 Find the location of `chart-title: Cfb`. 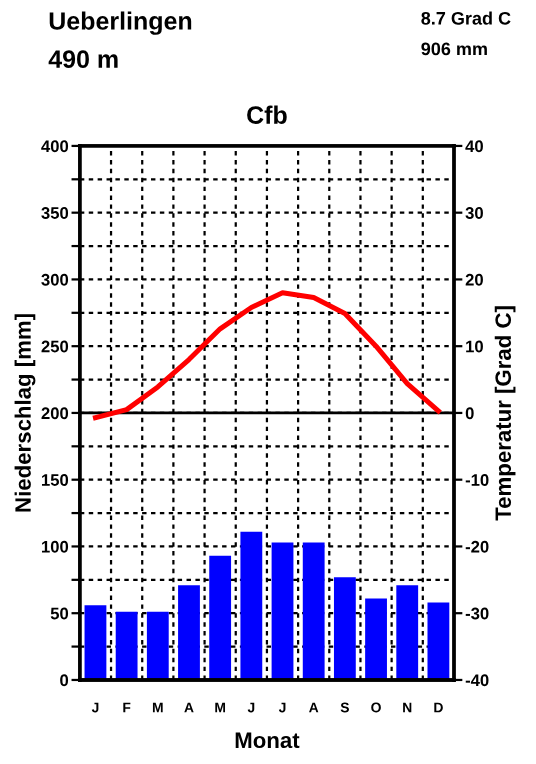

chart-title: Cfb is located at coordinates (267, 114).